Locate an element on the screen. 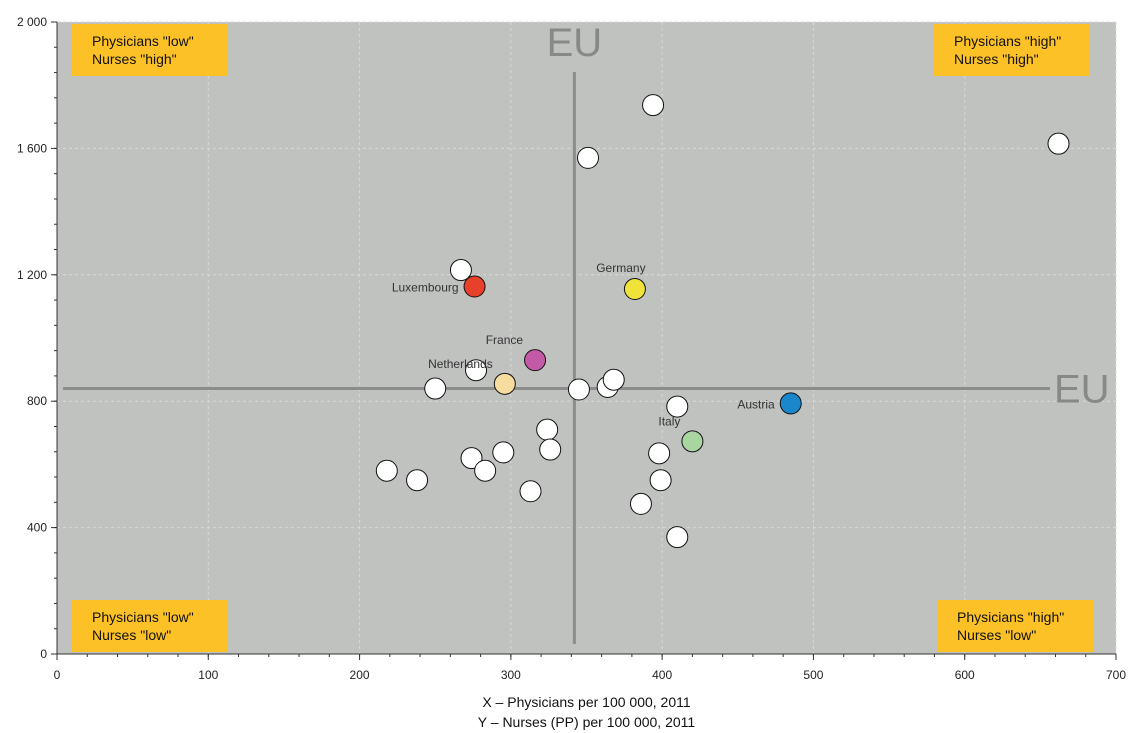 The height and width of the screenshot is (733, 1128). y-tick-label: 1 200 is located at coordinates (32, 275).